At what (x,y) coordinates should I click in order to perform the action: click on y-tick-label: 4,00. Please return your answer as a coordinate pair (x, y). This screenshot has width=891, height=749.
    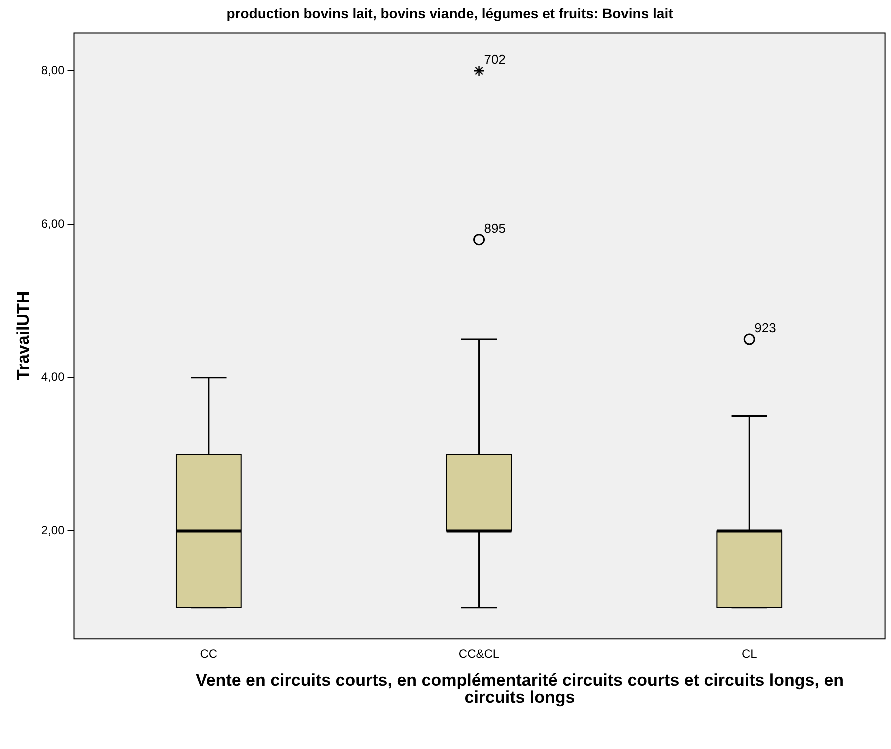
    Looking at the image, I should click on (53, 377).